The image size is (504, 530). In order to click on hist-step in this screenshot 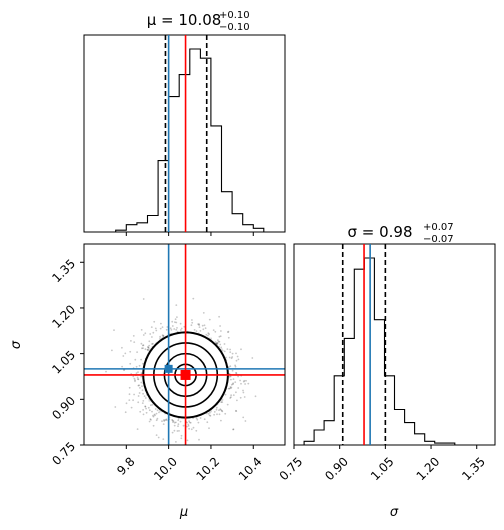, I will do `click(184, 140)`.